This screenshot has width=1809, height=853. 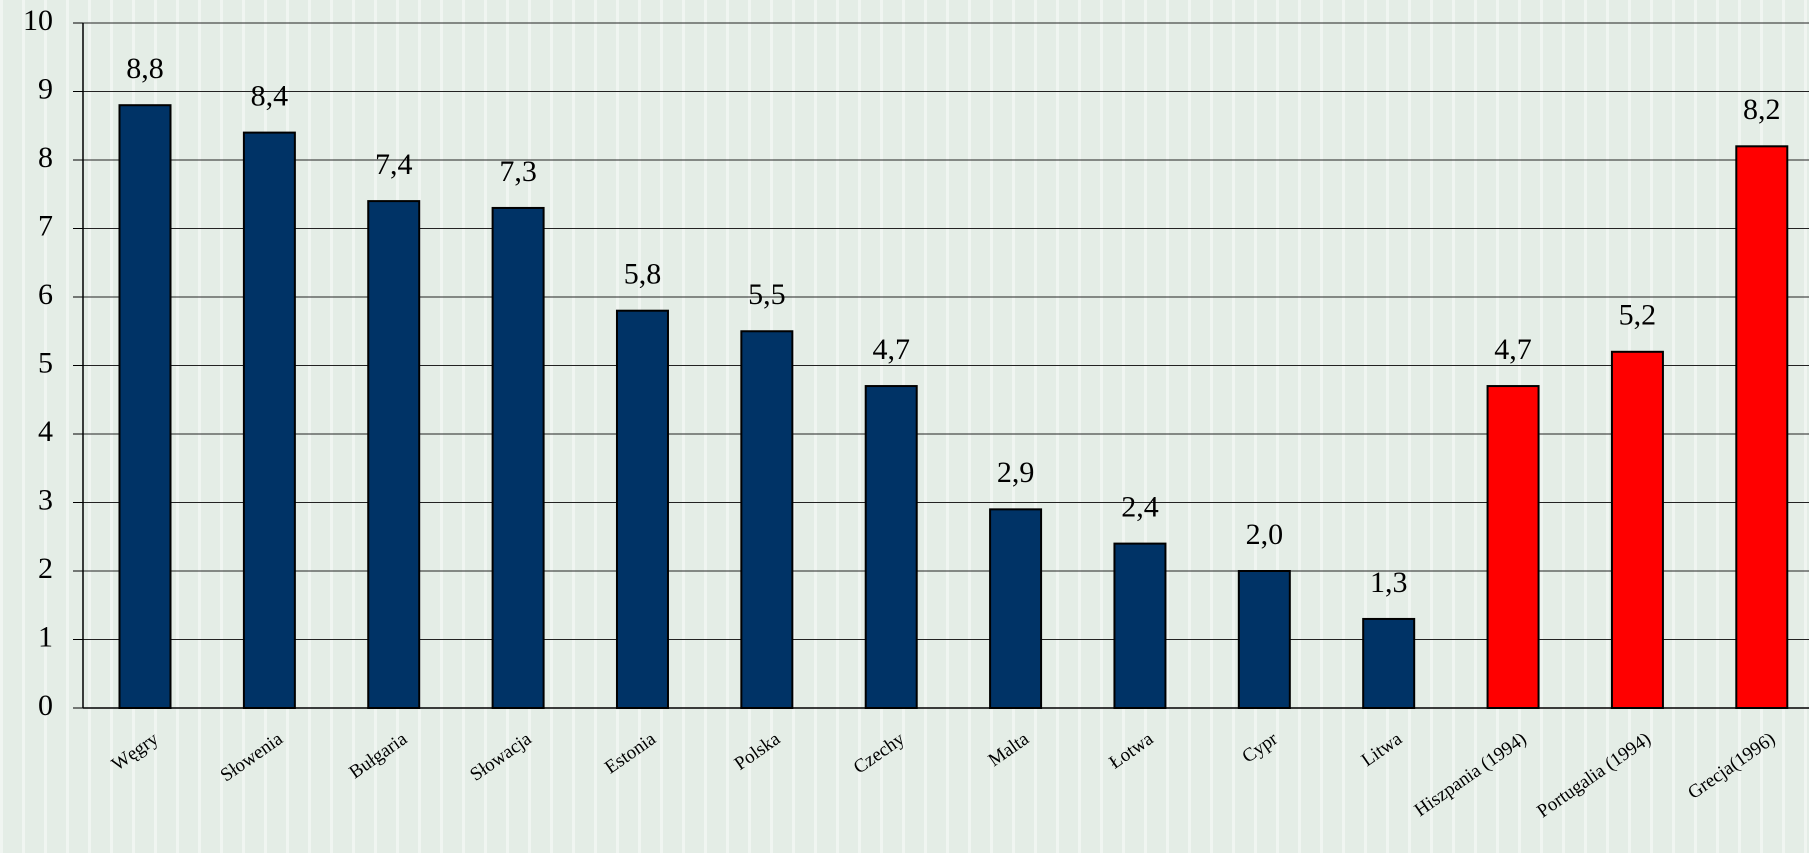 What do you see at coordinates (1140, 506) in the screenshot?
I see `value-label: 2,4` at bounding box center [1140, 506].